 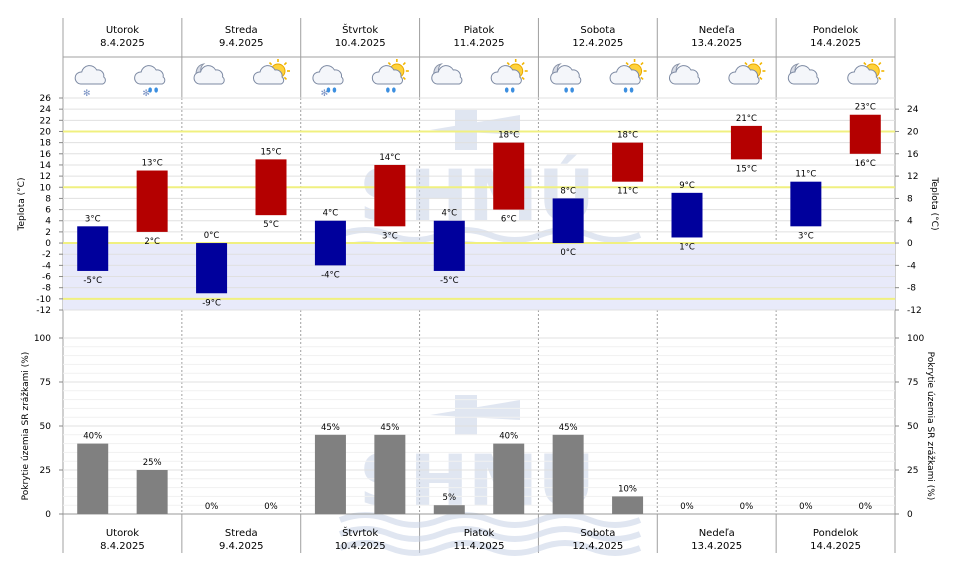 I want to click on precip-value-label: 25%, so click(x=152, y=463).